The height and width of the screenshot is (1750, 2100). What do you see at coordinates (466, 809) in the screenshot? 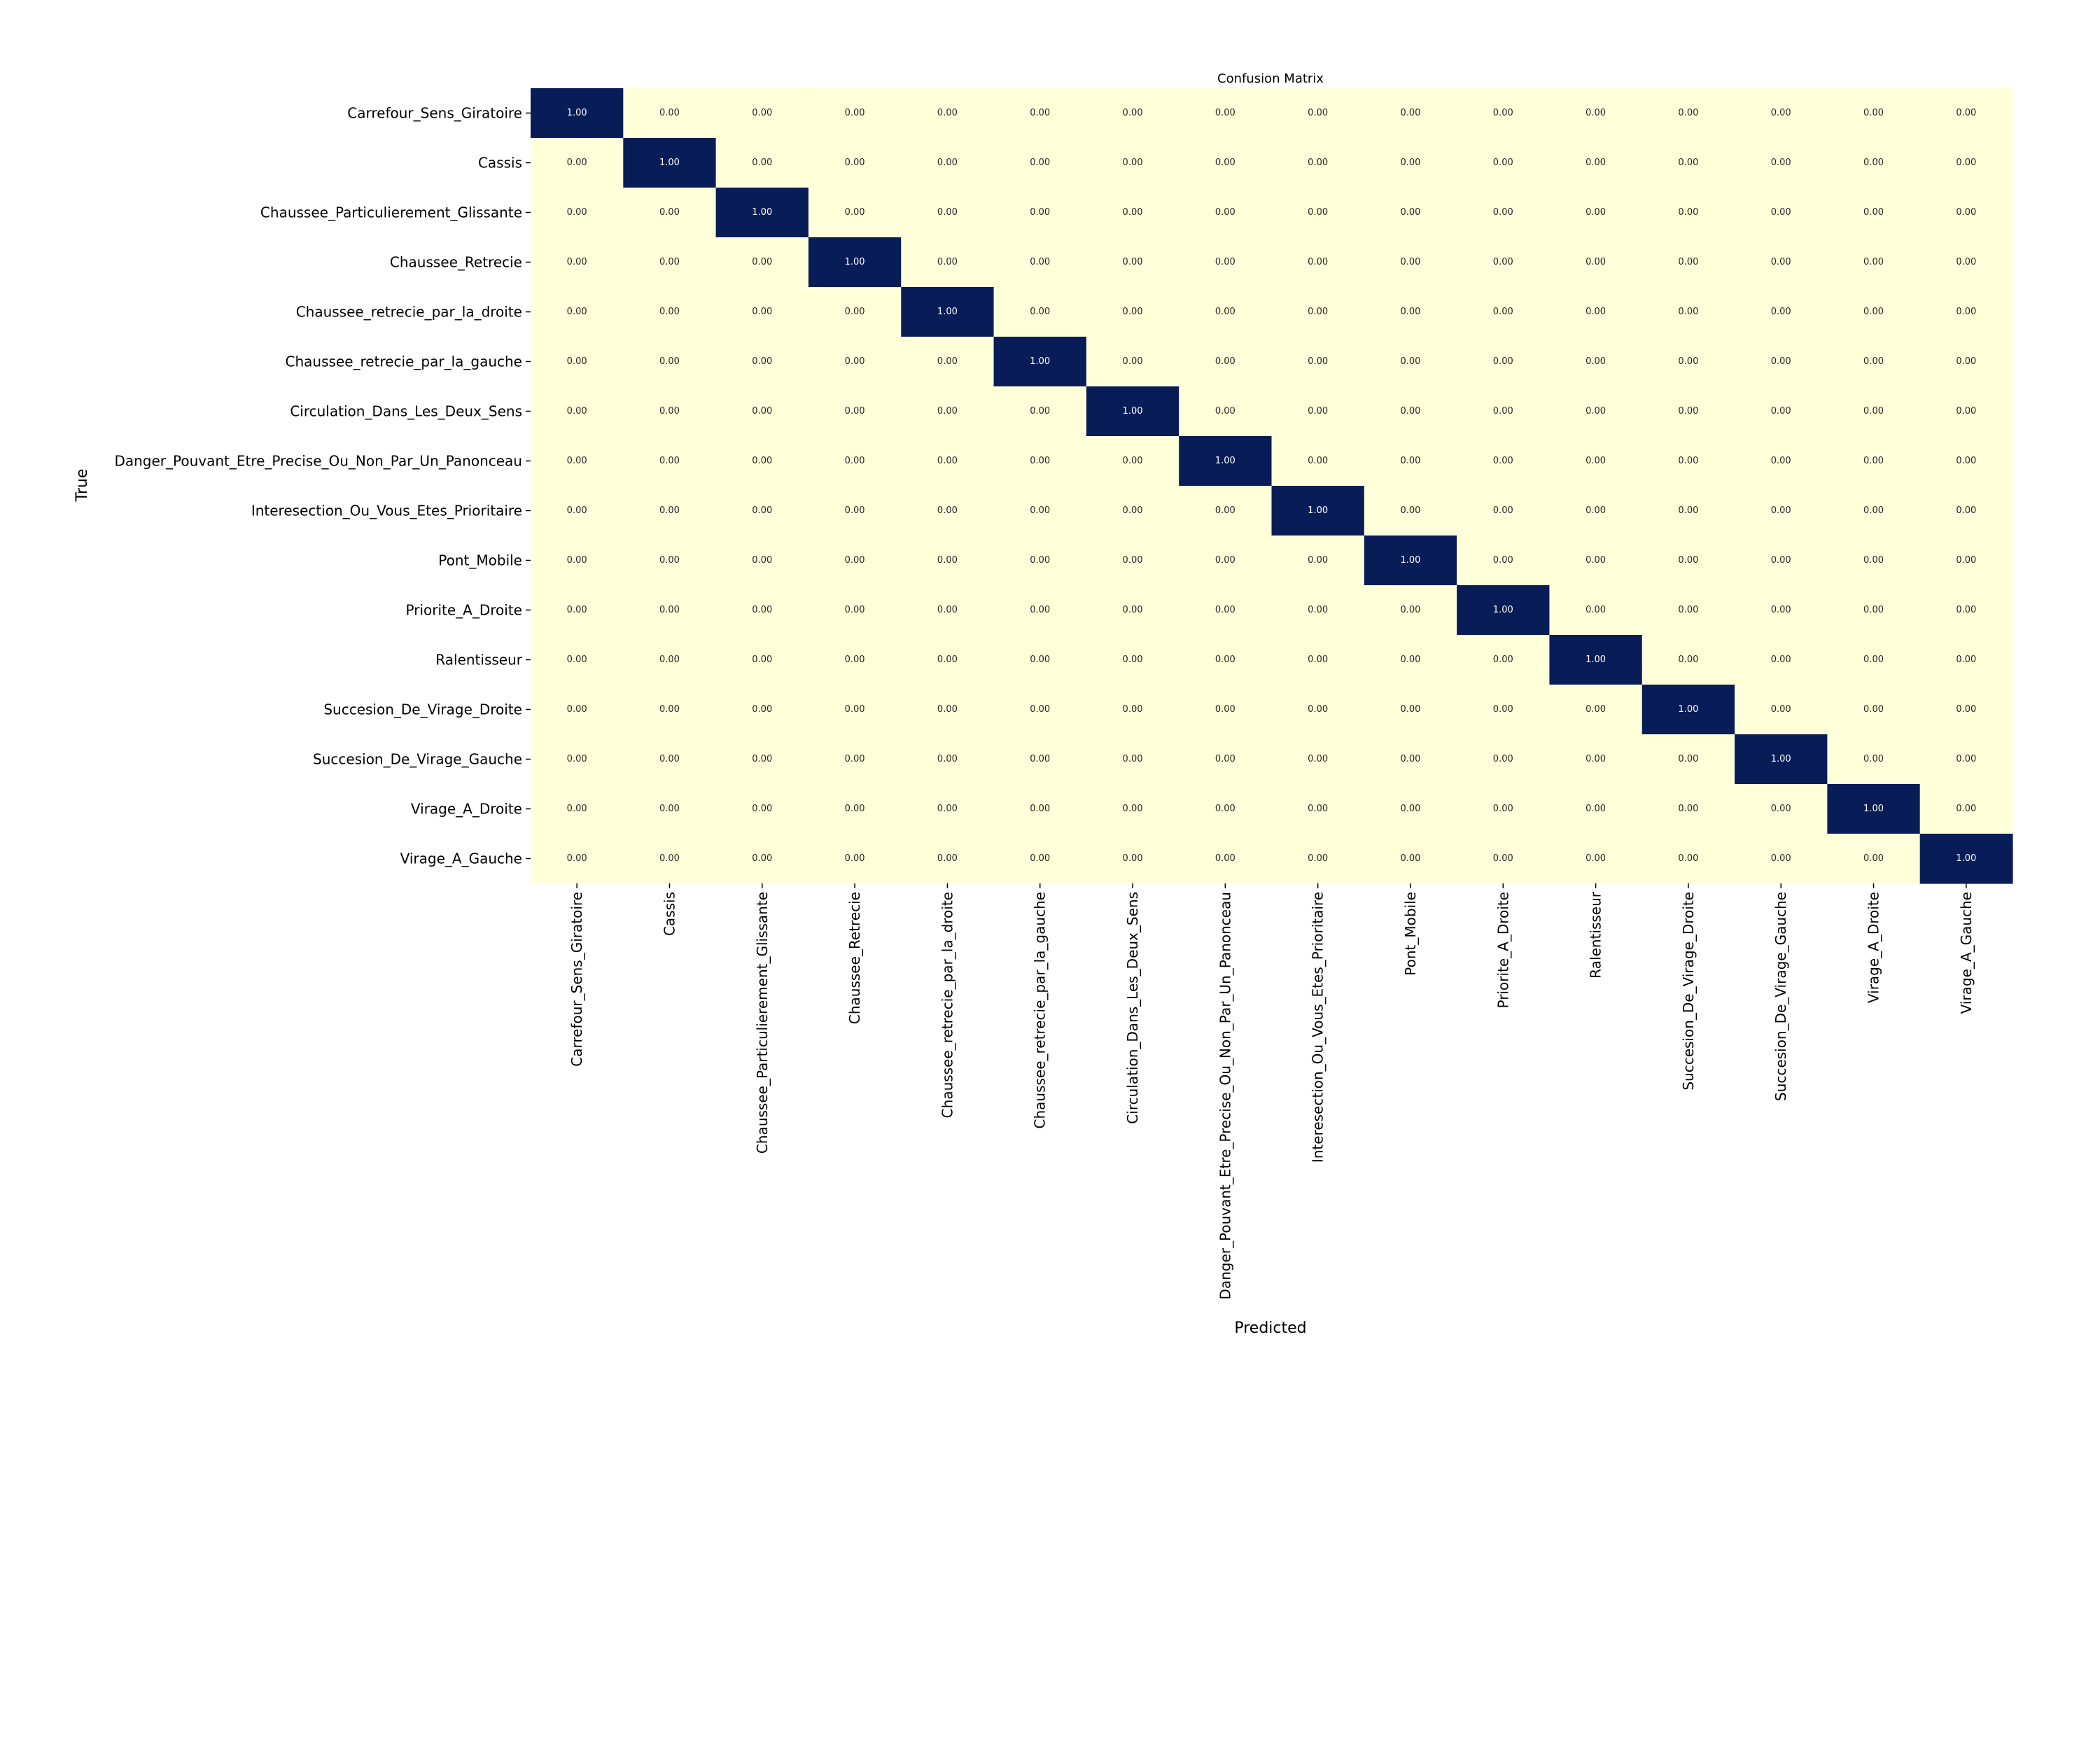
I see `y-tick-label: Virage_A_Droite` at bounding box center [466, 809].